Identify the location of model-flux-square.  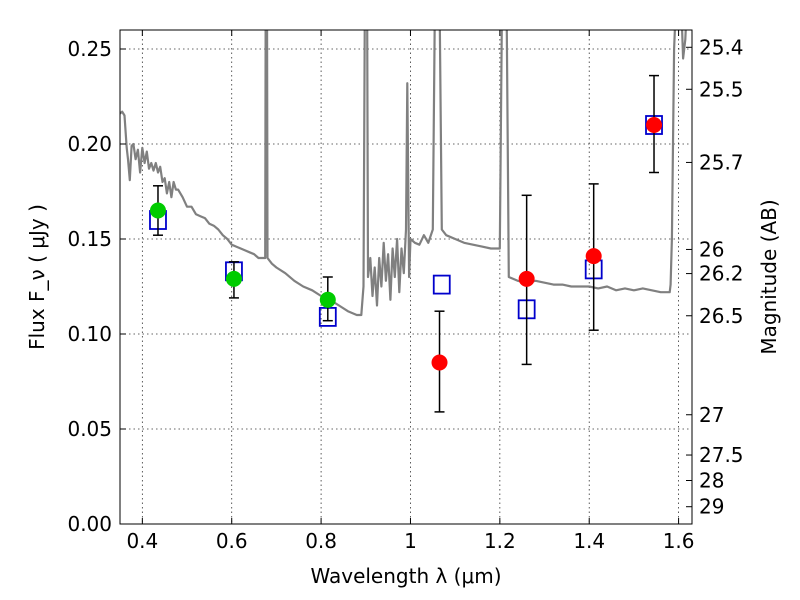
(441, 284).